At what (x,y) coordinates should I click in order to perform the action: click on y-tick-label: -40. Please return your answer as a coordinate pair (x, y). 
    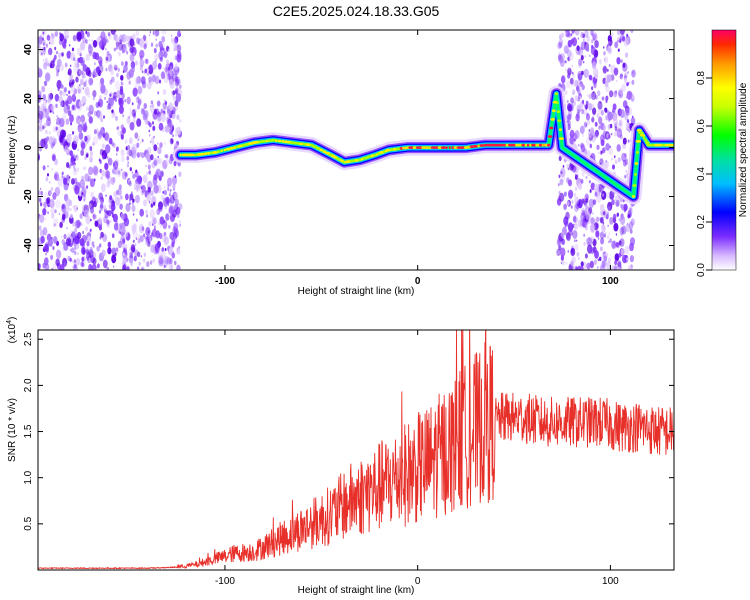
    Looking at the image, I should click on (28, 245).